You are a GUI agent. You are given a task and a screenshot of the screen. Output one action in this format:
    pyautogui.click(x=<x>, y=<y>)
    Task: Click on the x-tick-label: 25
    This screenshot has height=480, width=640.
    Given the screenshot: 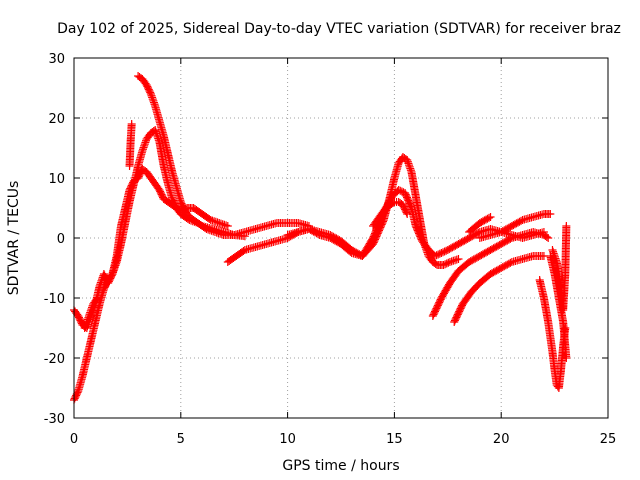 What is the action you would take?
    pyautogui.click(x=608, y=439)
    